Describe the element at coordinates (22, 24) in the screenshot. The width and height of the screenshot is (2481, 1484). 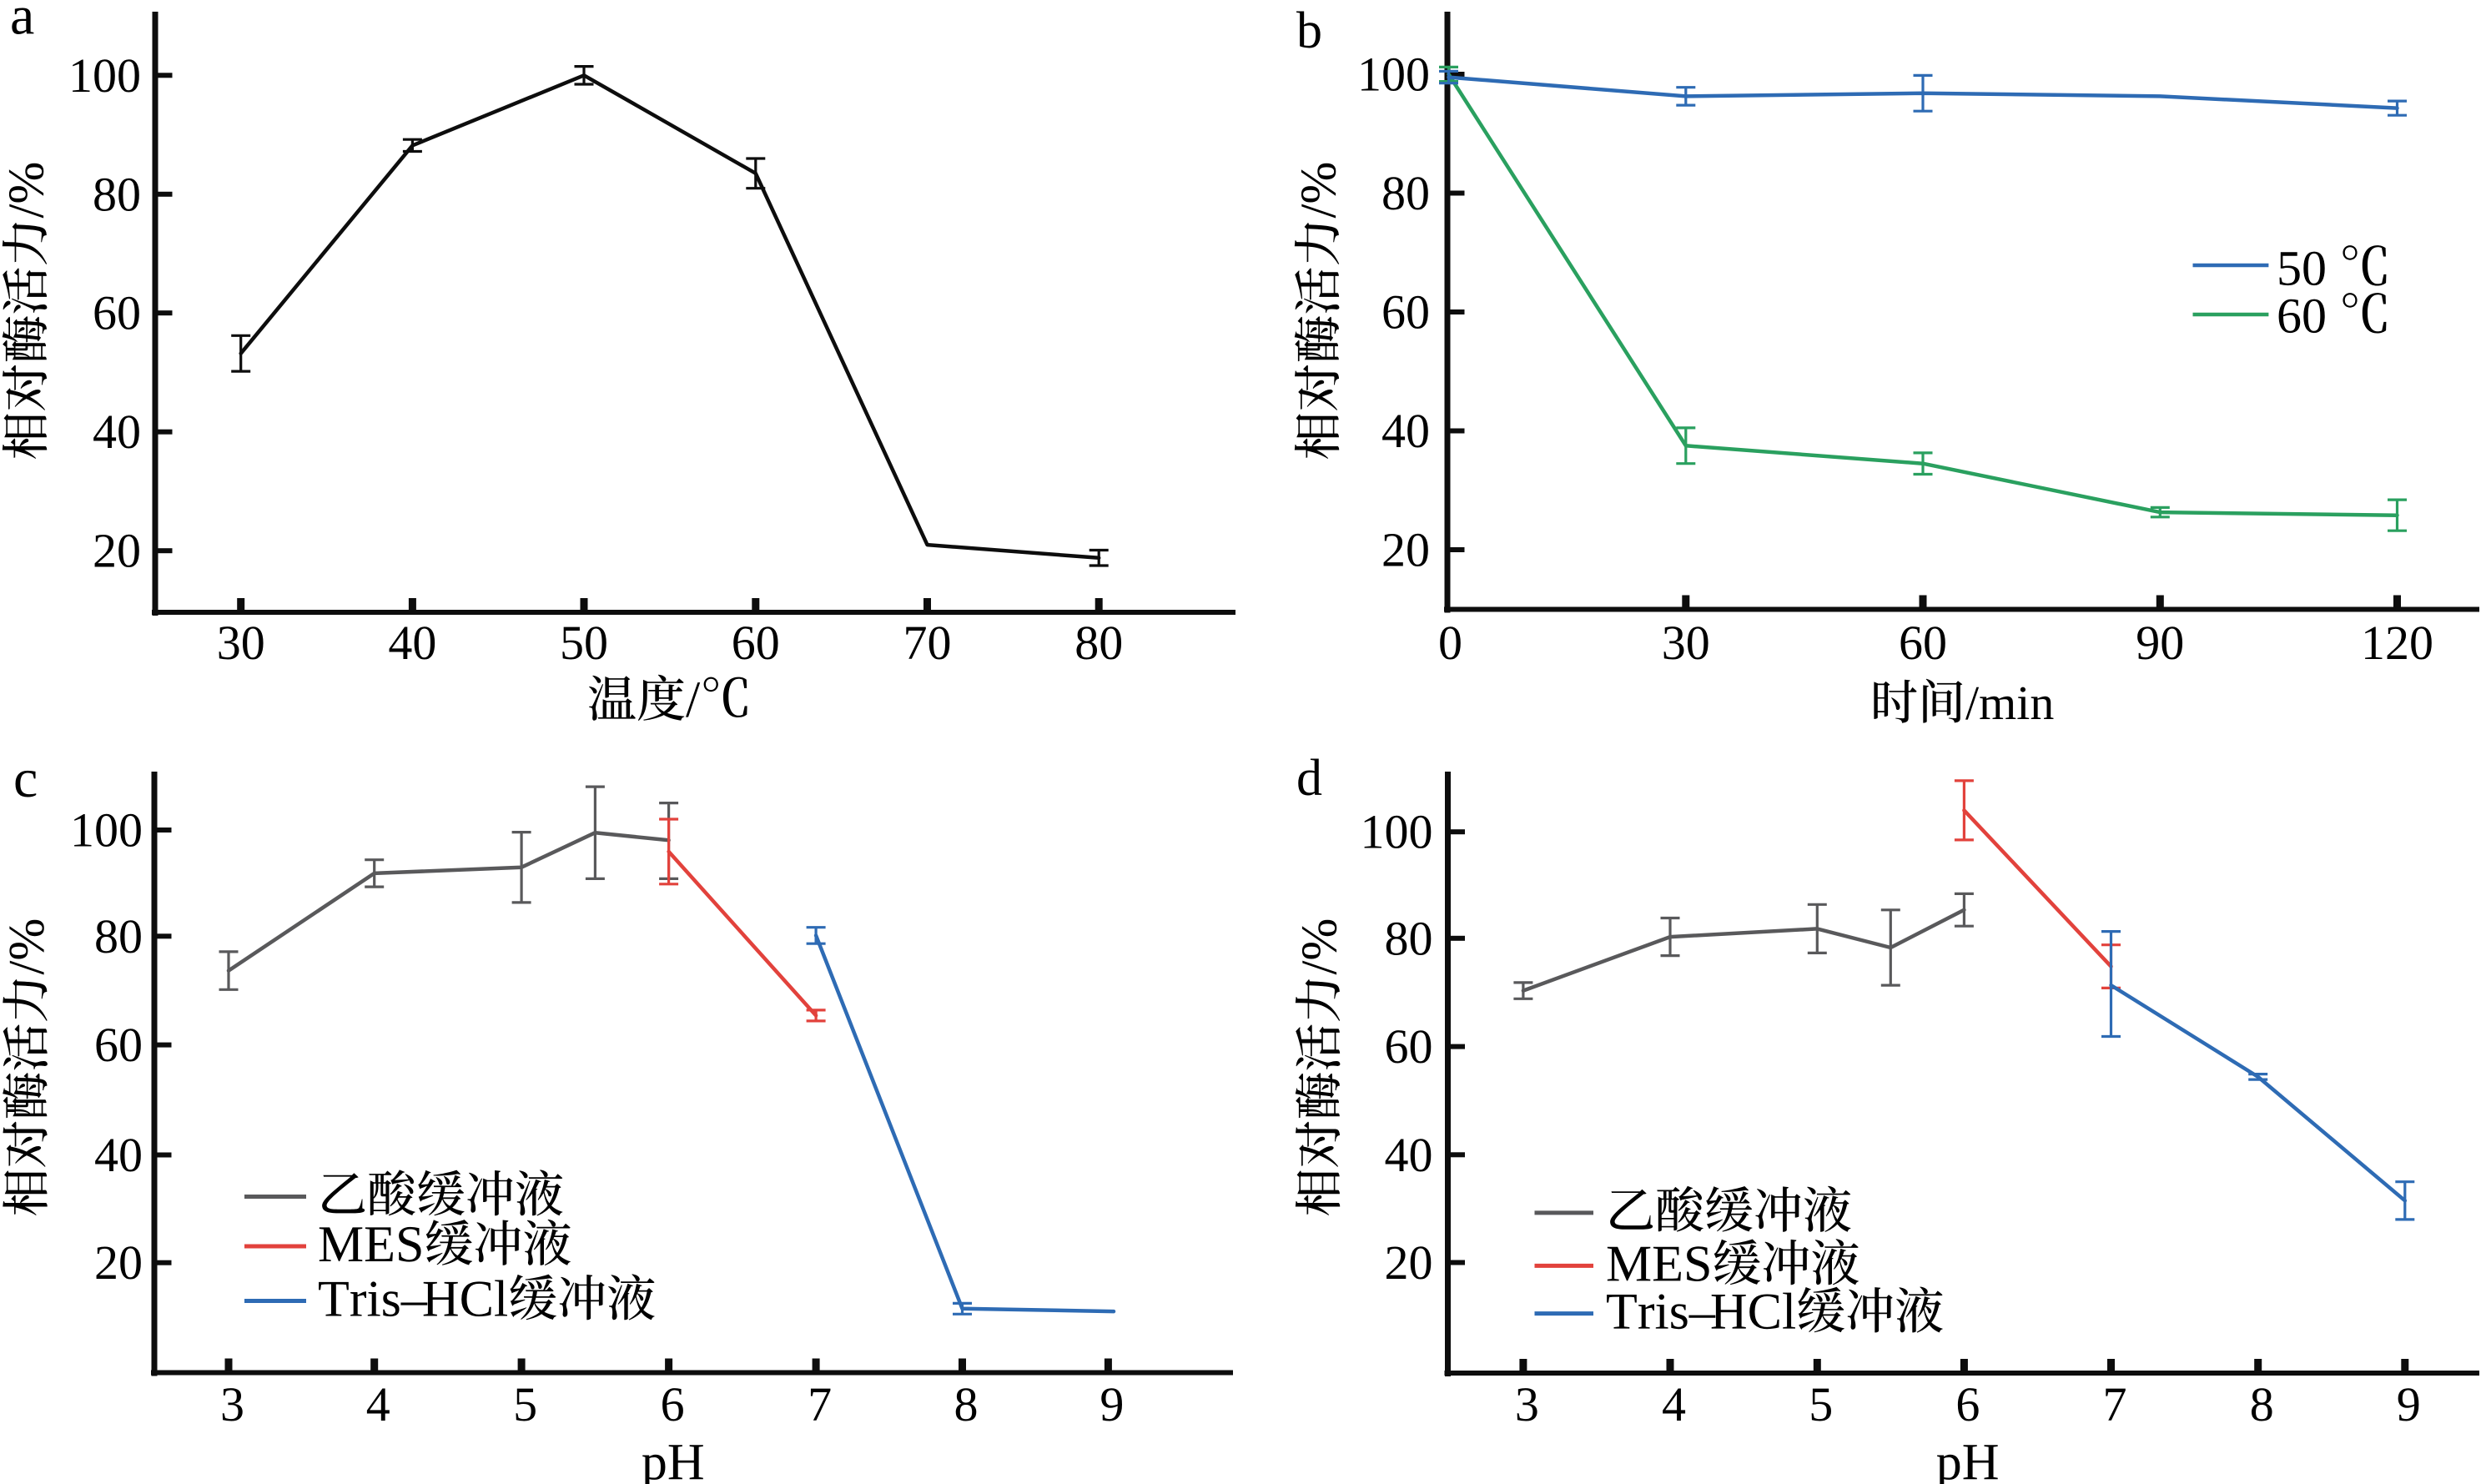
I see `svg-text: a` at that location.